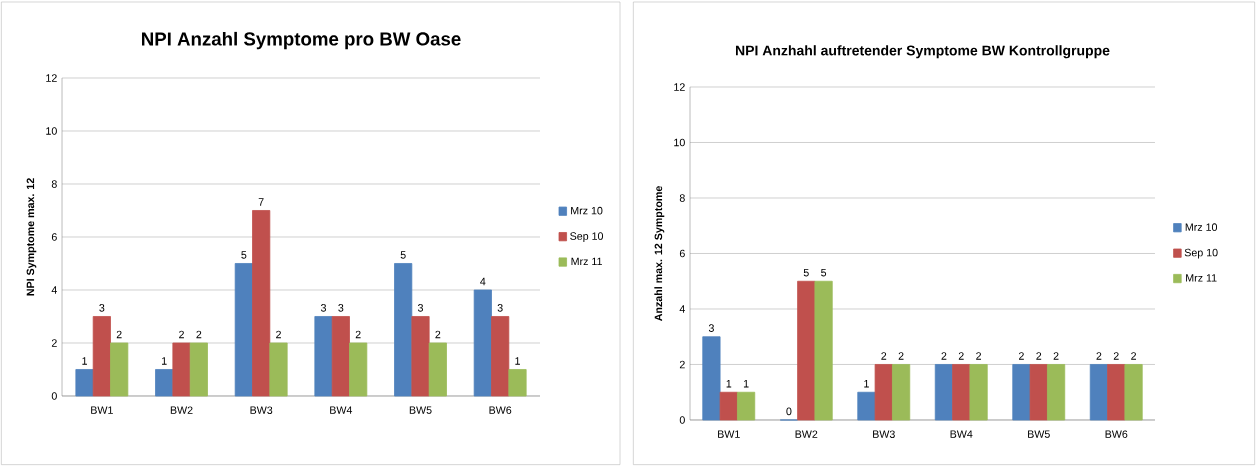 The image size is (1259, 466). Describe the element at coordinates (31, 237) in the screenshot. I see `y-axis-title: NPI Symptome max. 12` at that location.